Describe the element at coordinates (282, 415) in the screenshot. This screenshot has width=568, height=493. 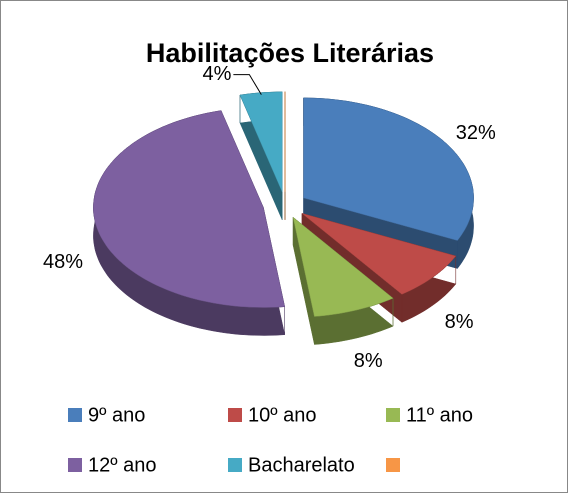
I see `legend-label: 10º ano` at that location.